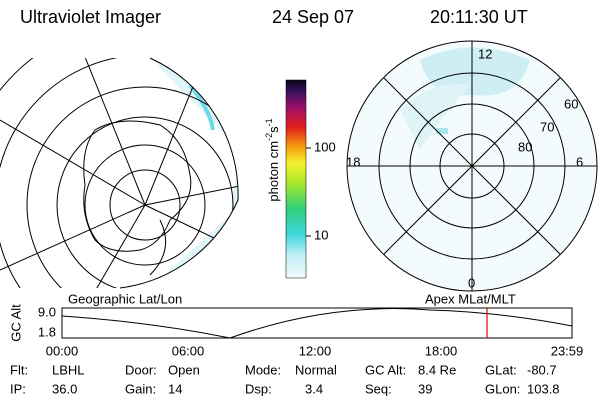 Image resolution: width=600 pixels, height=400 pixels. I want to click on altitude-xtick: 00:00, so click(62, 350).